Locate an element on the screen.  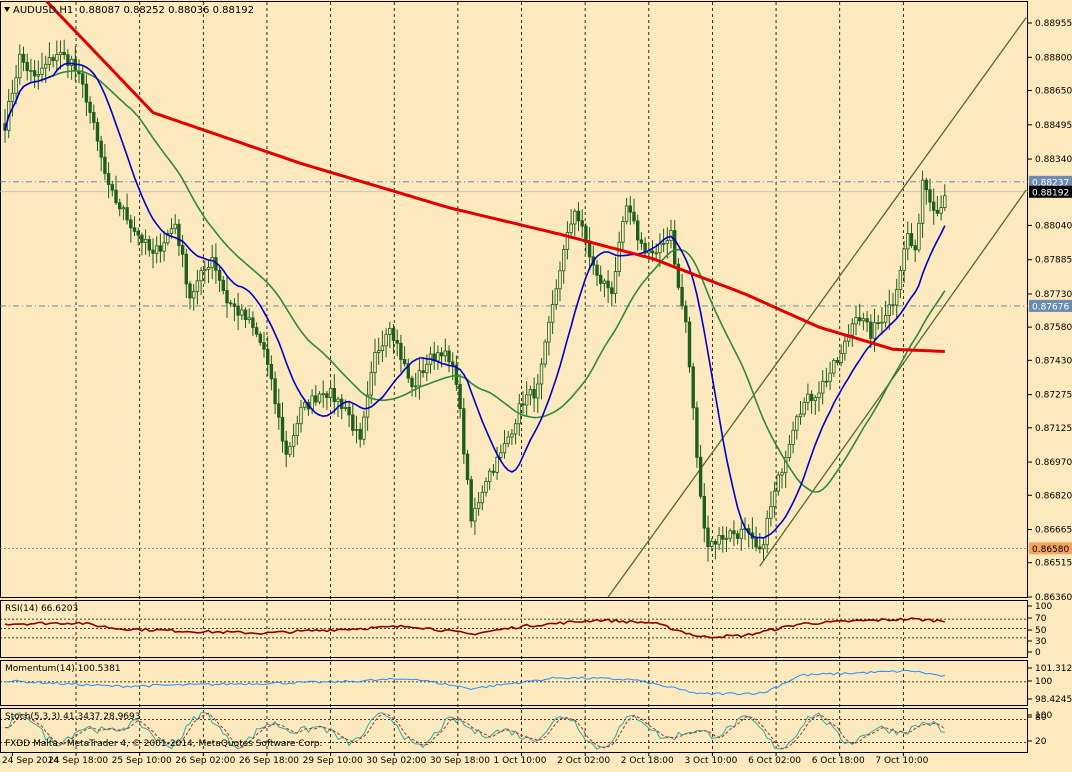
time-label: 6 Oct 02:00 is located at coordinates (774, 761).